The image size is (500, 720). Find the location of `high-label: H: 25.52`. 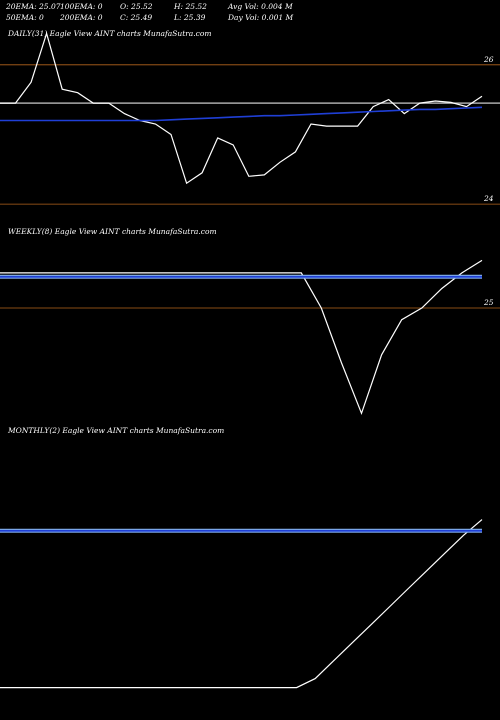

high-label: H: 25.52 is located at coordinates (190, 6).